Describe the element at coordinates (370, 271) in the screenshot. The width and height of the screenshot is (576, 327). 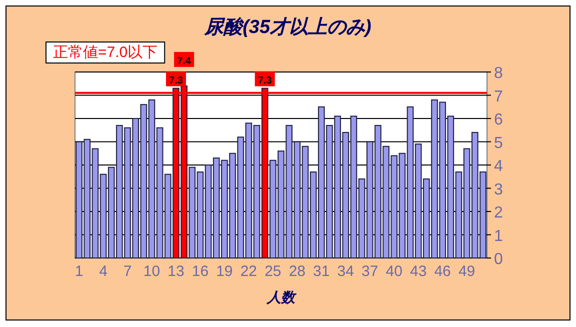
I see `x-tick-label: 37` at that location.